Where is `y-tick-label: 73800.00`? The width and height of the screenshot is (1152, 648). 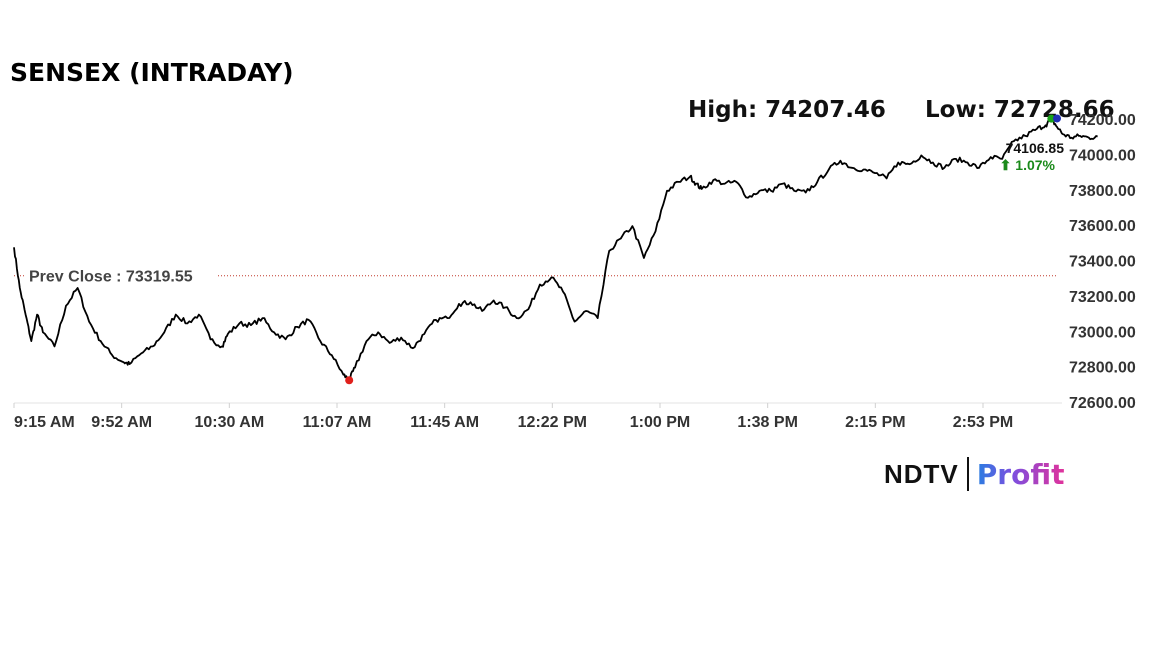
y-tick-label: 73800.00 is located at coordinates (1102, 191).